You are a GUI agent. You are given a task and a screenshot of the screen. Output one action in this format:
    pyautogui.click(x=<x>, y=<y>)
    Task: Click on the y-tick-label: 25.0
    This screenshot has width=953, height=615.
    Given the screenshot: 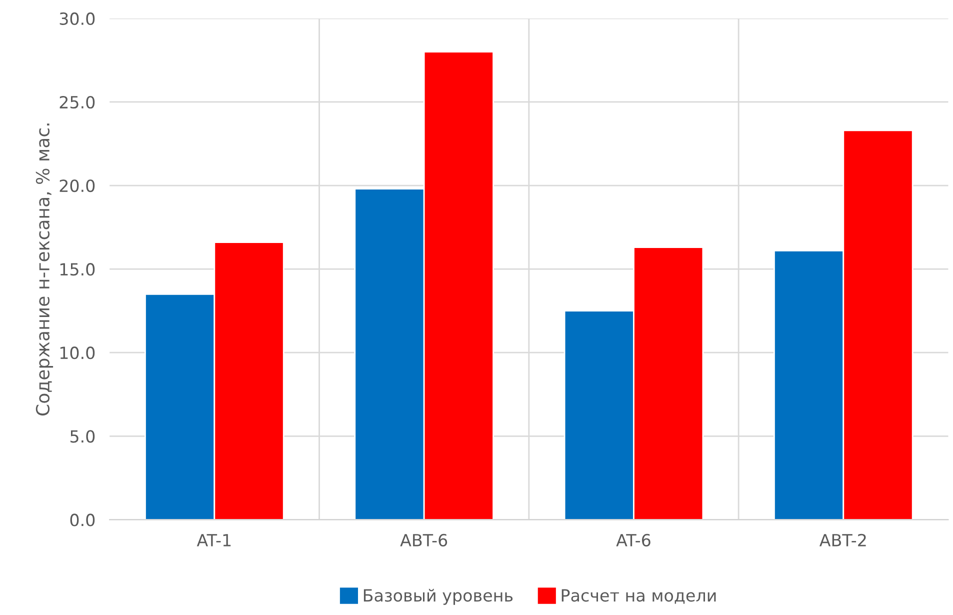 What is the action you would take?
    pyautogui.click(x=77, y=102)
    